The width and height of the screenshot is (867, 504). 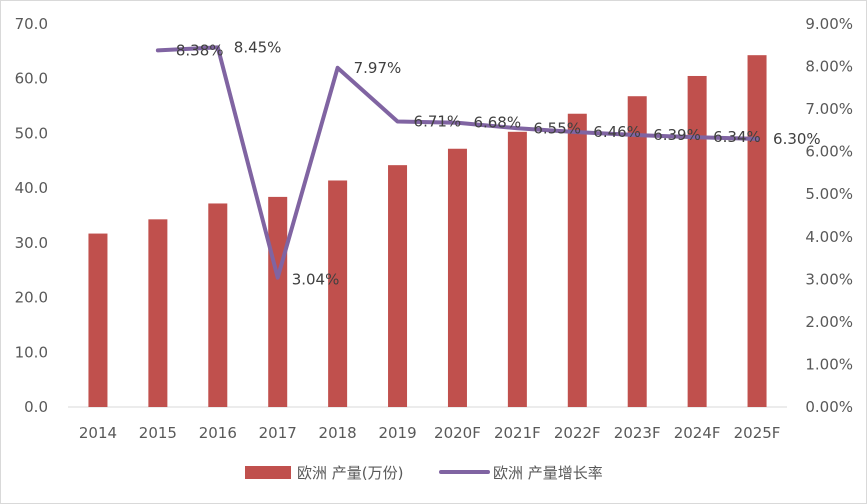 What do you see at coordinates (338, 433) in the screenshot?
I see `x-tick-label: 2018` at bounding box center [338, 433].